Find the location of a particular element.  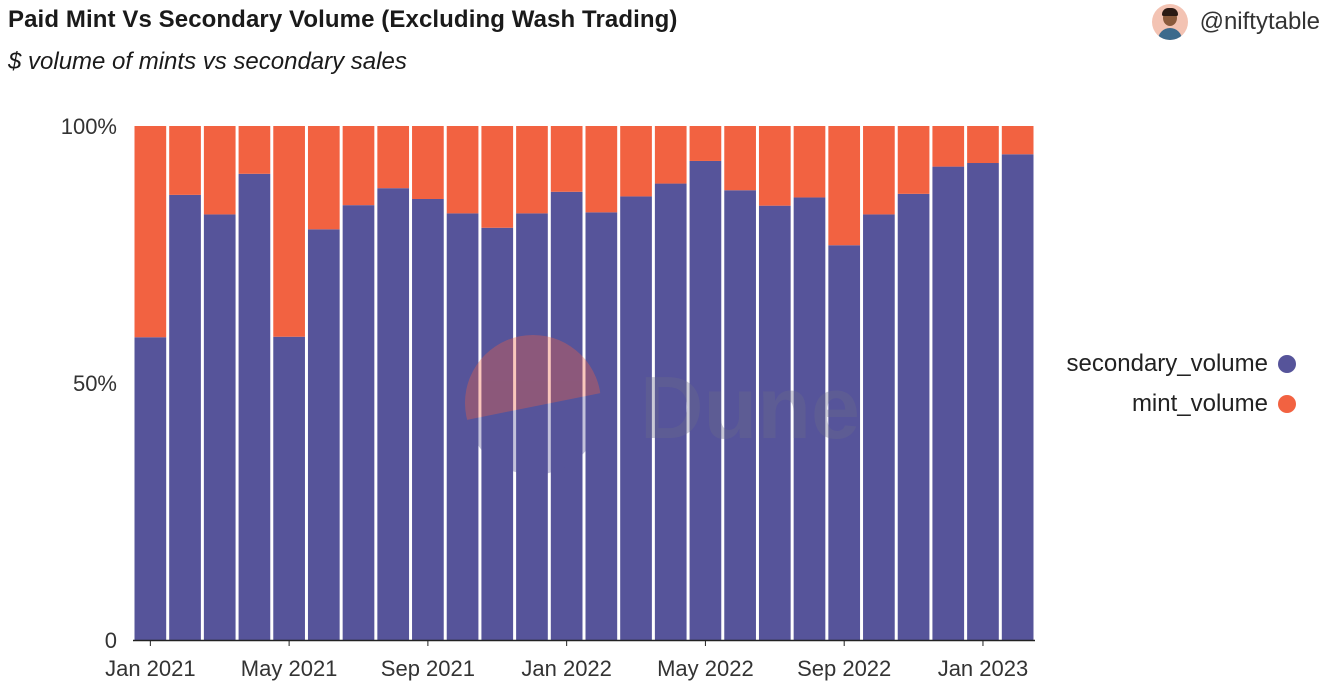

legend-label: secondary_volume is located at coordinates (1167, 363).